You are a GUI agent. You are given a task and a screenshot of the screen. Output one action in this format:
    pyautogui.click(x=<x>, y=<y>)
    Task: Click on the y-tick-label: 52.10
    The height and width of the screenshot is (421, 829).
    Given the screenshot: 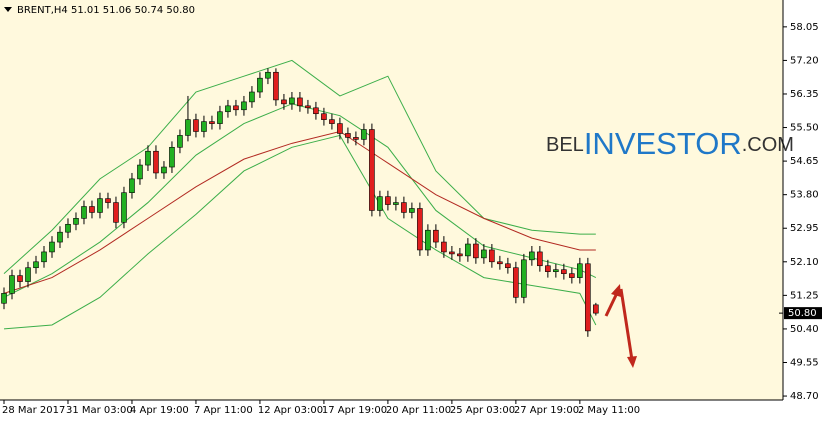 What is the action you would take?
    pyautogui.click(x=804, y=262)
    